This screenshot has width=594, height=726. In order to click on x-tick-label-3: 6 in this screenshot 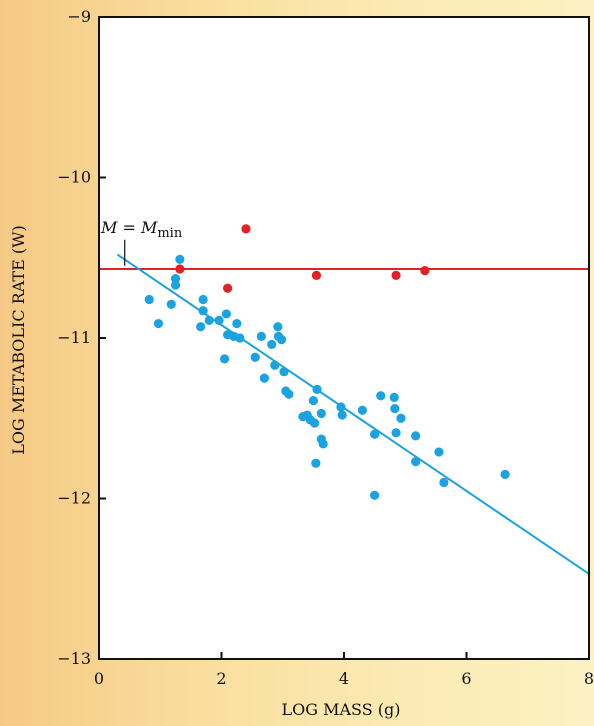, I will do `click(466, 678)`.